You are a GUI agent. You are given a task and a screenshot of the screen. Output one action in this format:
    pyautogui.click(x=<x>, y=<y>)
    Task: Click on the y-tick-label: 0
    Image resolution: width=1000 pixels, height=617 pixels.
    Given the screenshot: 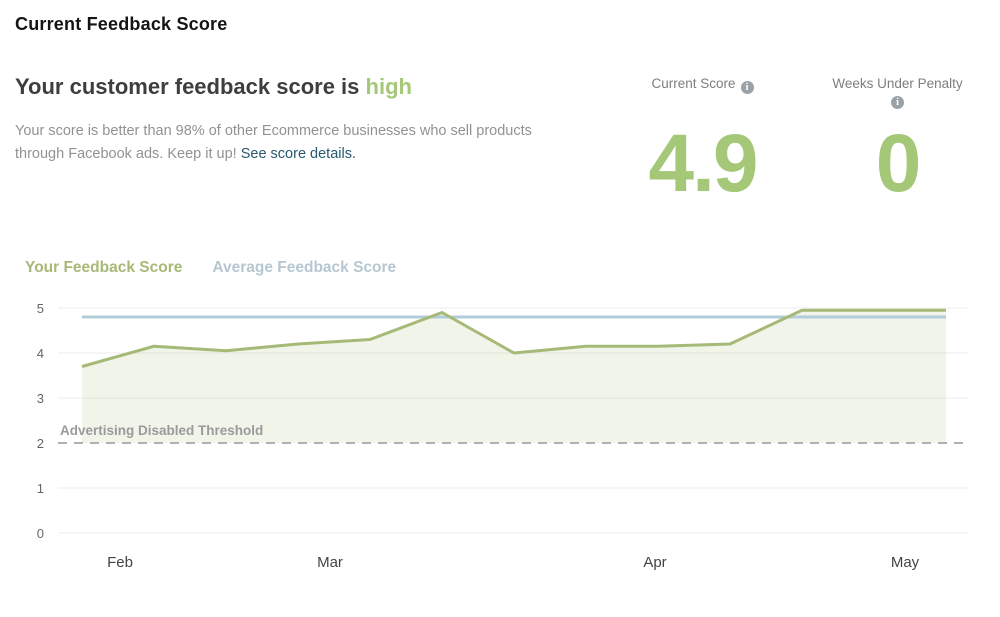 What is the action you would take?
    pyautogui.click(x=40, y=533)
    